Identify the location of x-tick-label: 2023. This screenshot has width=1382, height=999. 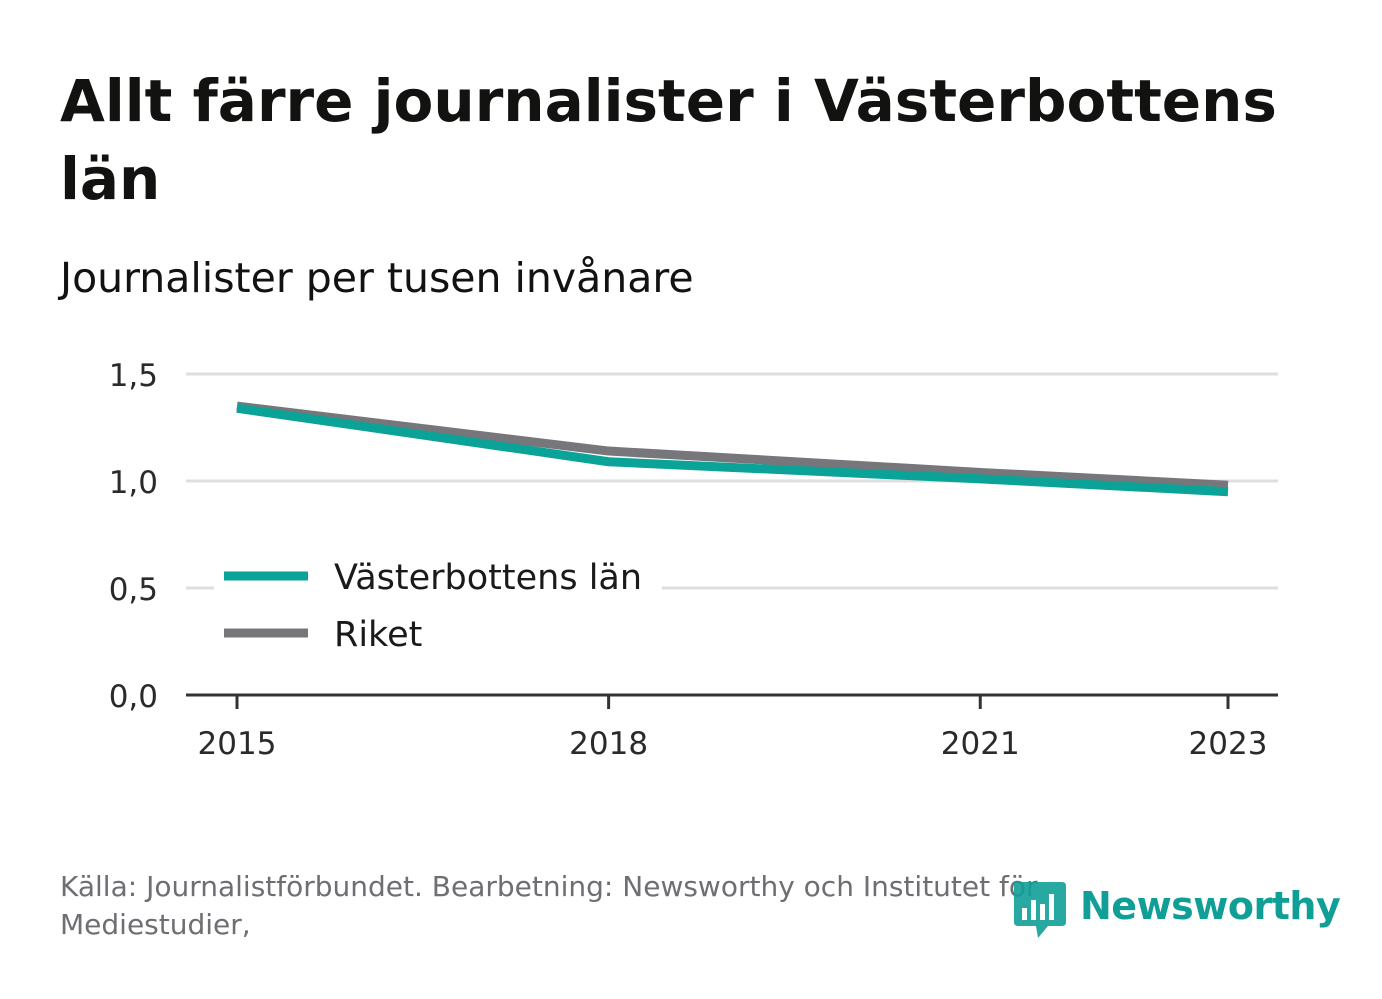
(1228, 744).